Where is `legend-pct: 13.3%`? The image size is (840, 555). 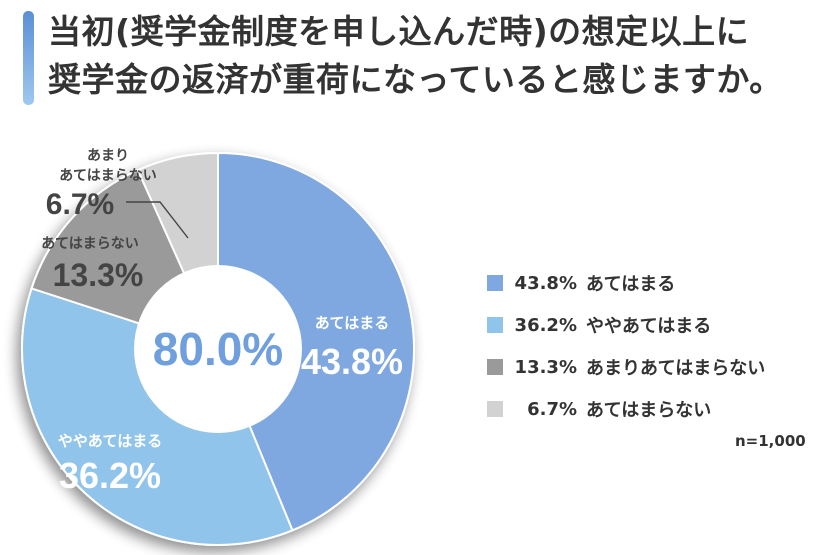 legend-pct: 13.3% is located at coordinates (545, 367).